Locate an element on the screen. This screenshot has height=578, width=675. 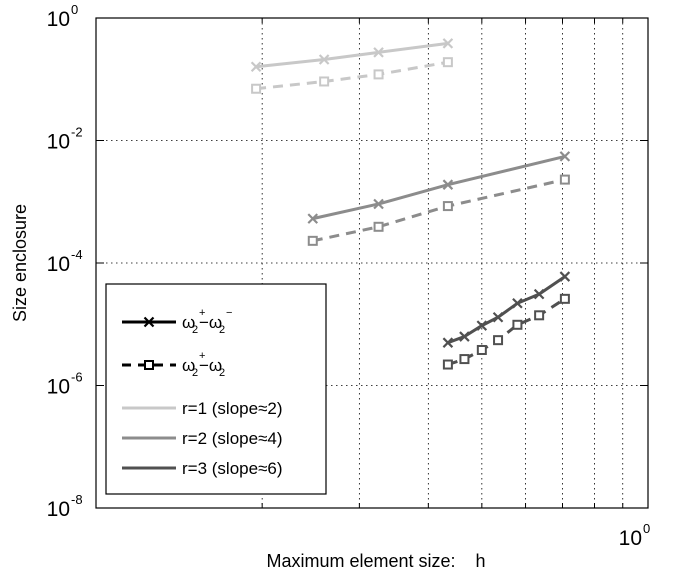
series-r=2-lower is located at coordinates (438, 210).